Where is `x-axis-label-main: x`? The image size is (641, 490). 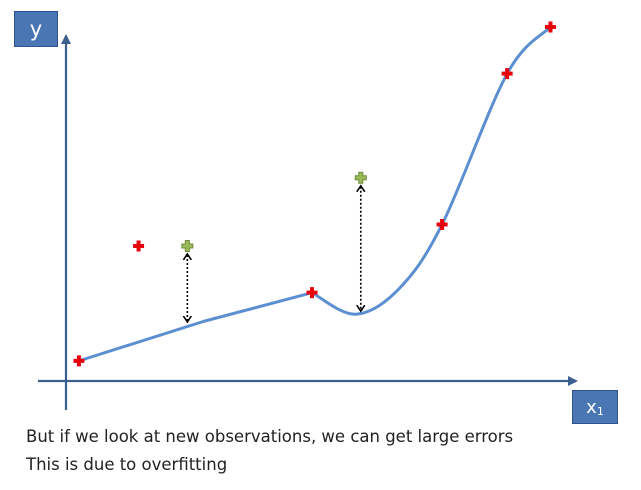 x-axis-label-main: x is located at coordinates (591, 407).